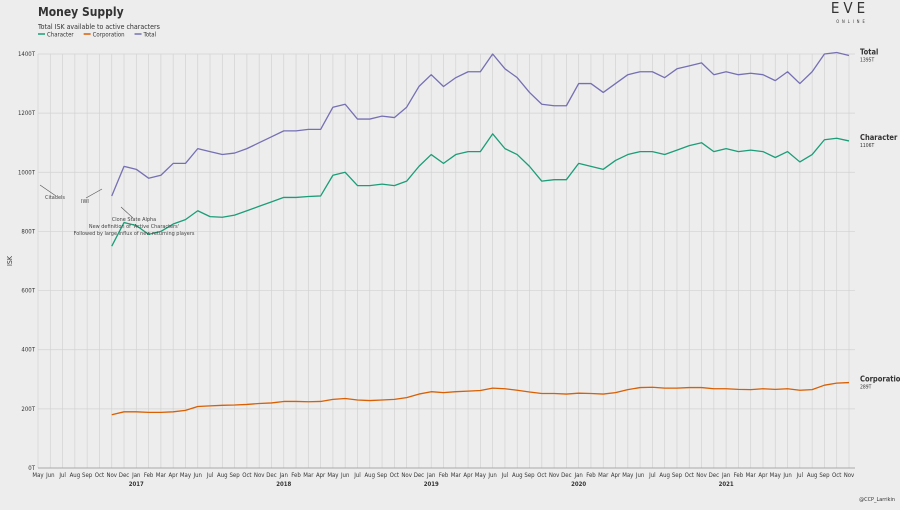 This screenshot has width=900, height=510. I want to click on legend: Character Corporation Total, so click(97, 35).